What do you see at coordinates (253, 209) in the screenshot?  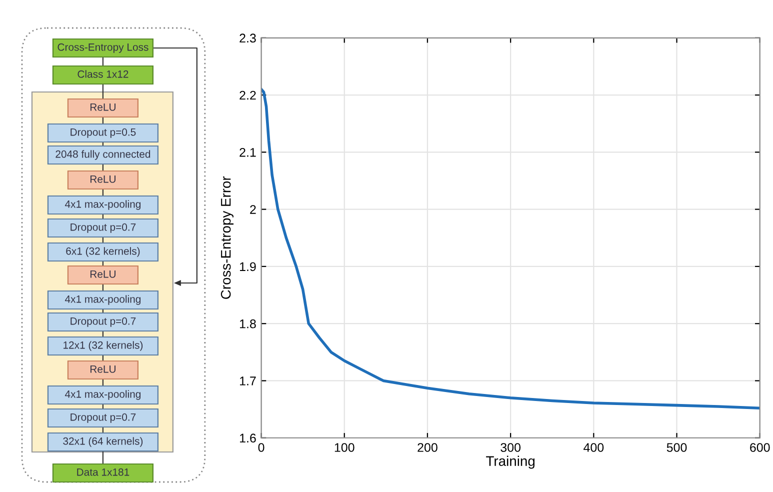 I see `y-tick-label: 2` at bounding box center [253, 209].